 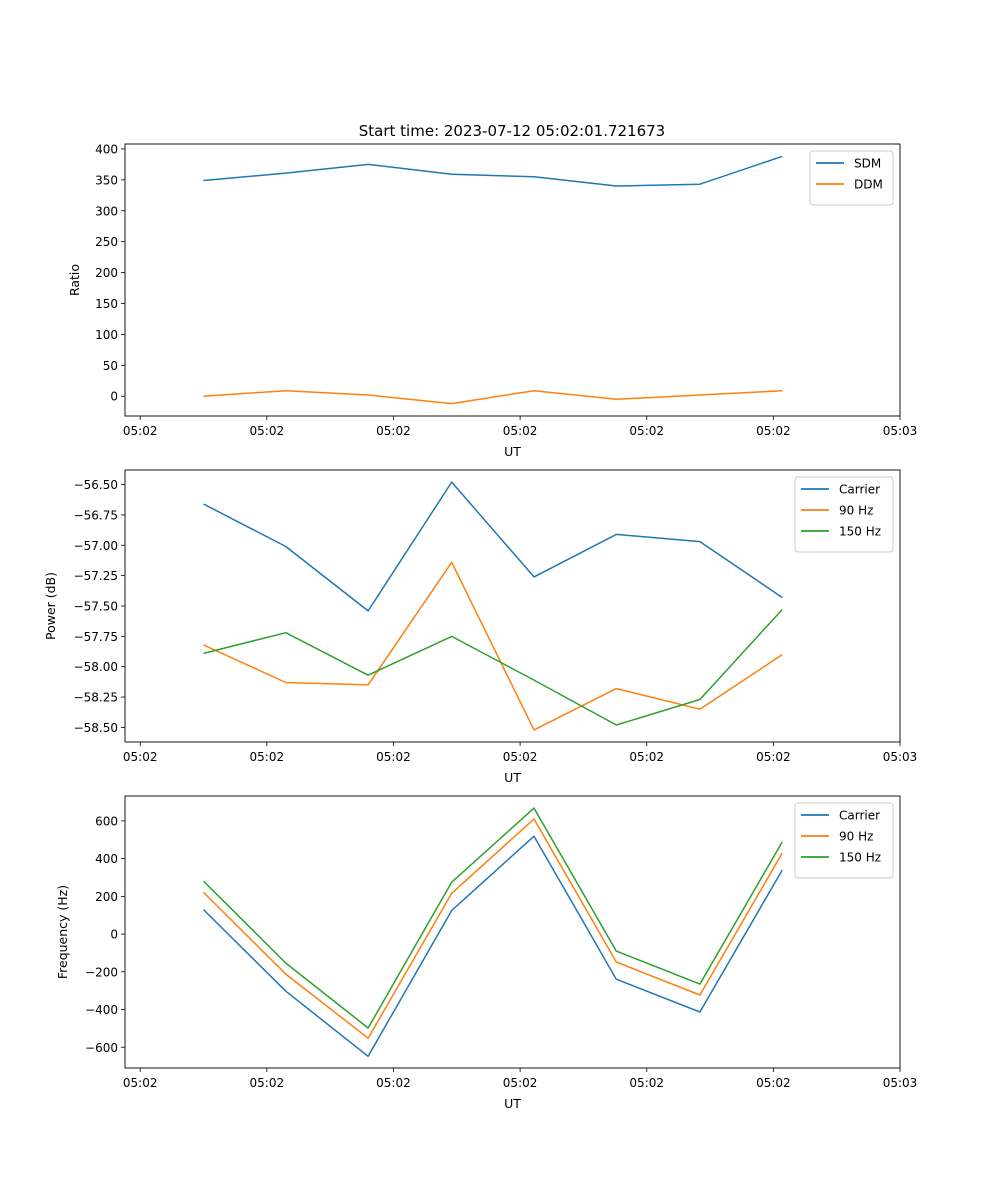 What do you see at coordinates (62, 932) in the screenshot?
I see `y-axis-label: Frequency (Hz)` at bounding box center [62, 932].